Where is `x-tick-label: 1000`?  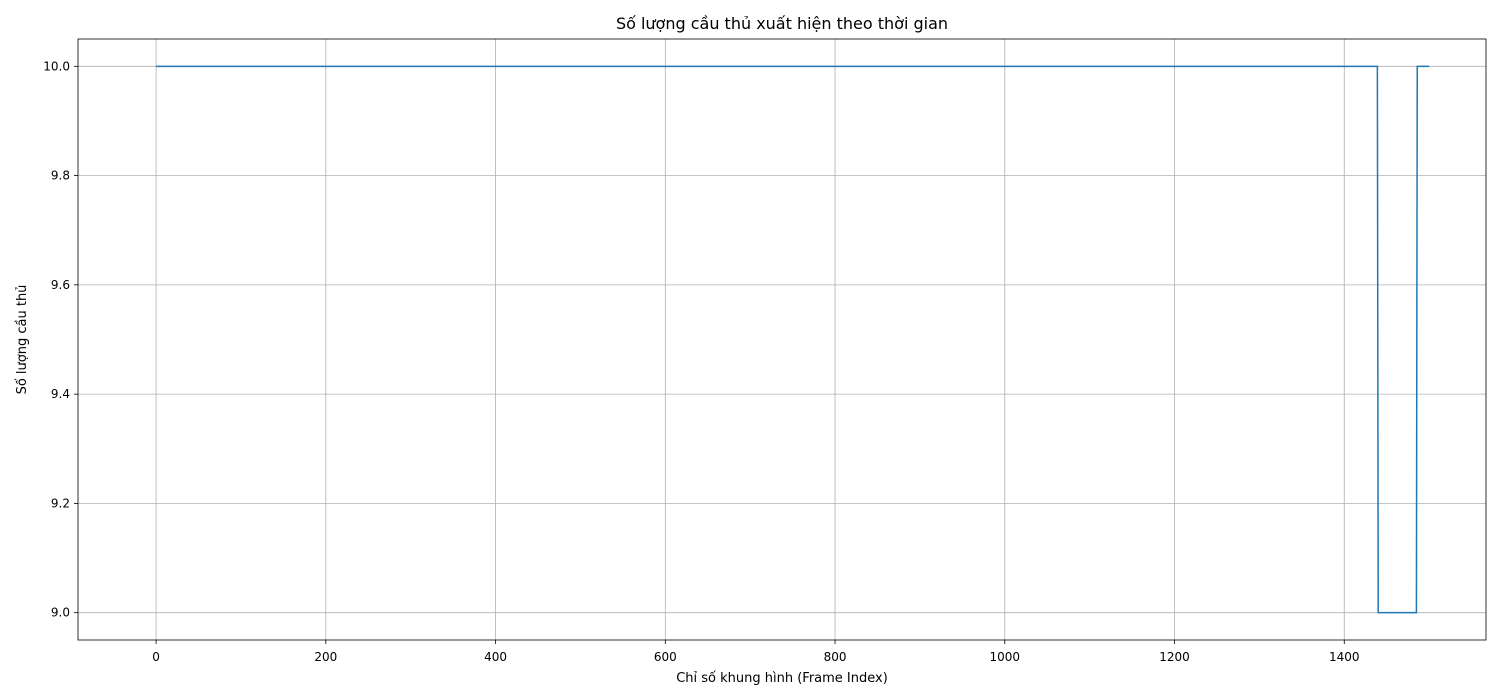
x-tick-label: 1000 is located at coordinates (1005, 657).